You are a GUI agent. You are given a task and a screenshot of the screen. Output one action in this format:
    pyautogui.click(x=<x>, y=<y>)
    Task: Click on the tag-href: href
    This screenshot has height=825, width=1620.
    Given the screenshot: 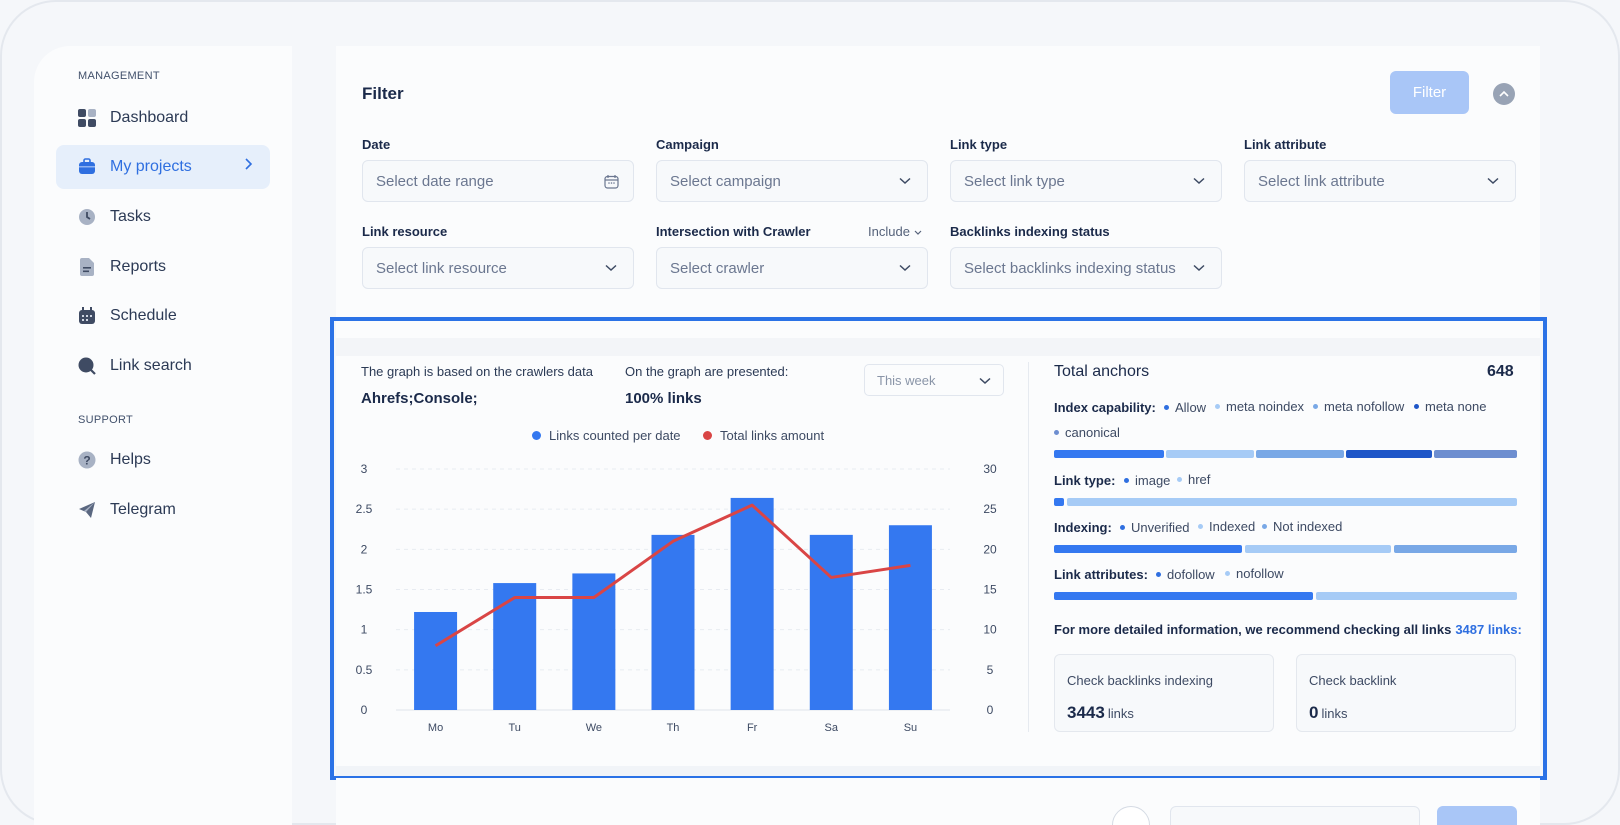 What is the action you would take?
    pyautogui.click(x=1193, y=479)
    